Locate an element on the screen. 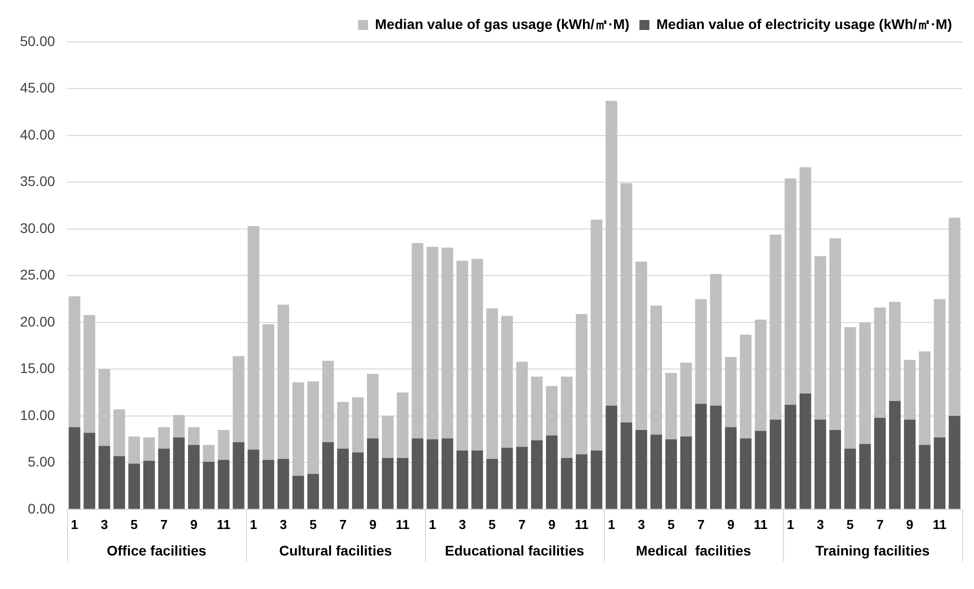 This screenshot has height=589, width=974. y-tick-label: 5.00 is located at coordinates (42, 462).